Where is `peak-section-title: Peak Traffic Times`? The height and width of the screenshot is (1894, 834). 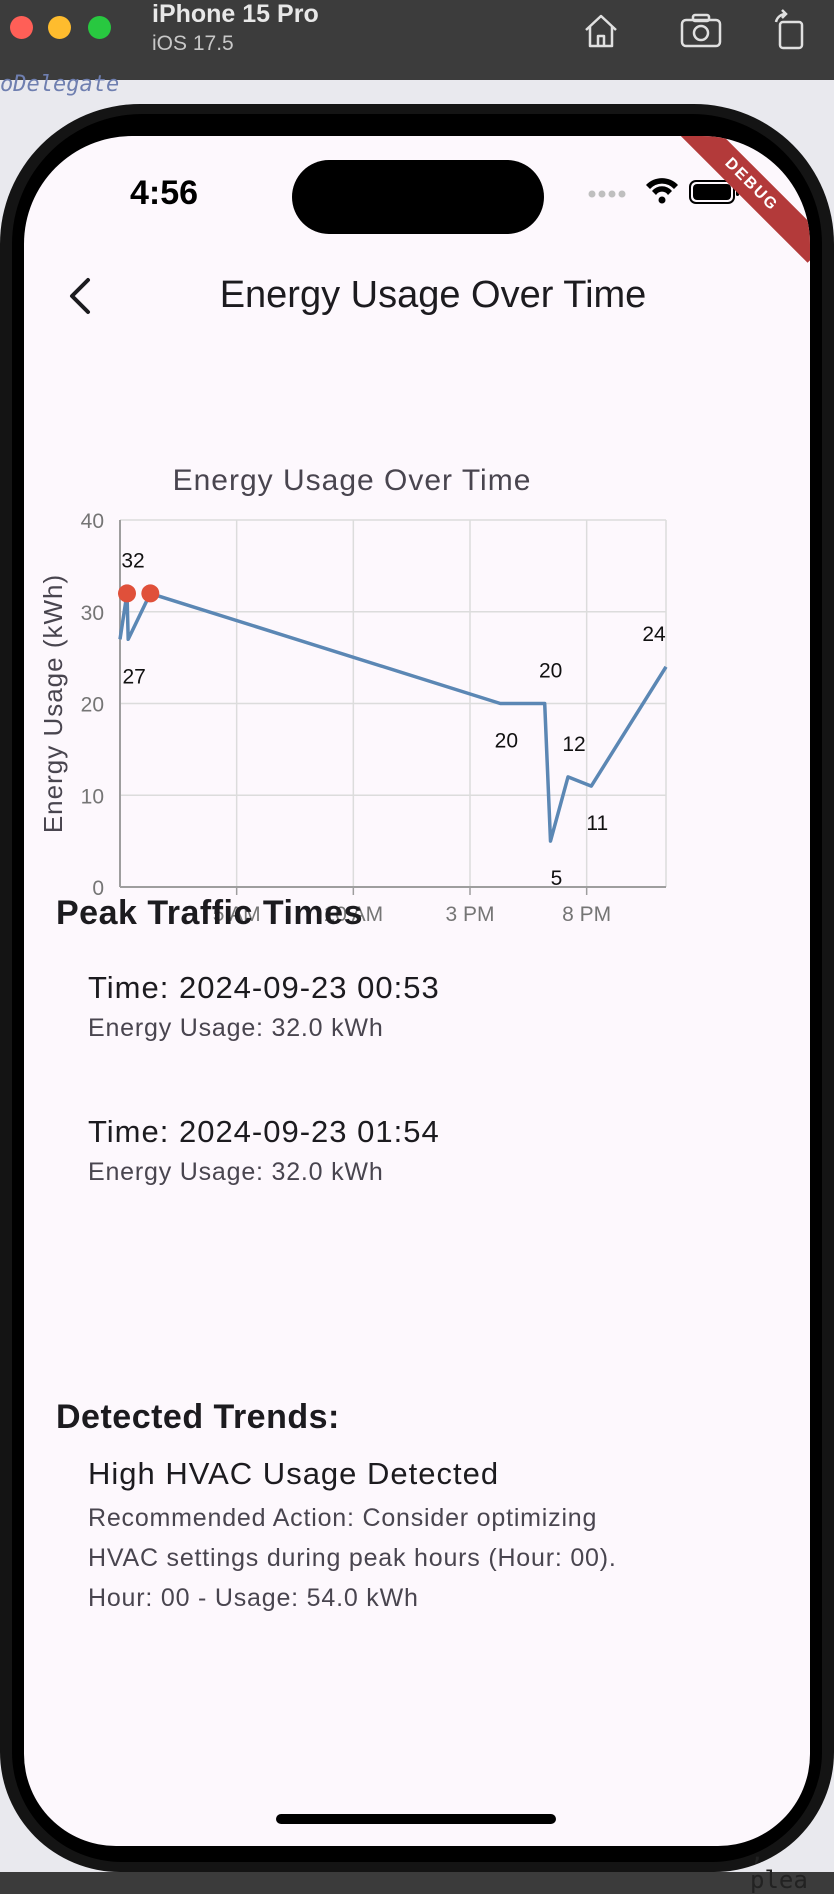
peak-section-title: Peak Traffic Times is located at coordinates (209, 913).